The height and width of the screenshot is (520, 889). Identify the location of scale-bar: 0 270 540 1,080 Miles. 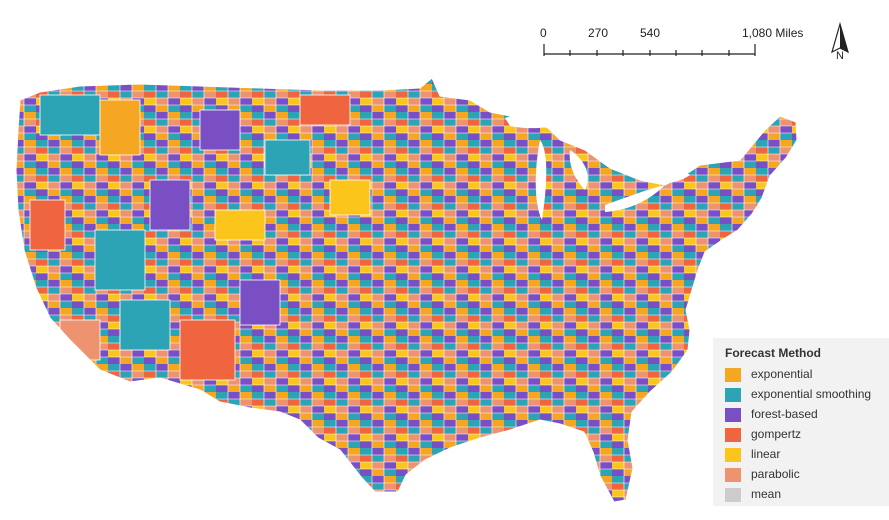
(669, 44).